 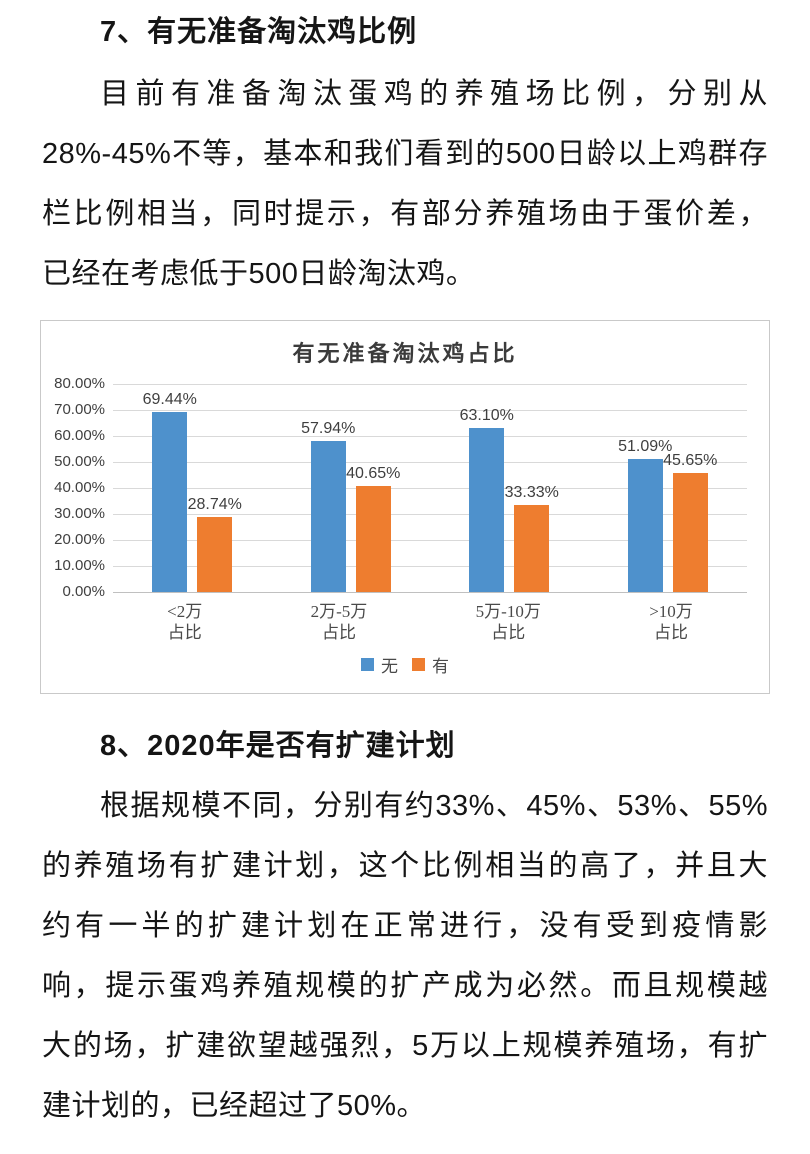 I want to click on legend-item-有: 有, so click(x=430, y=664).